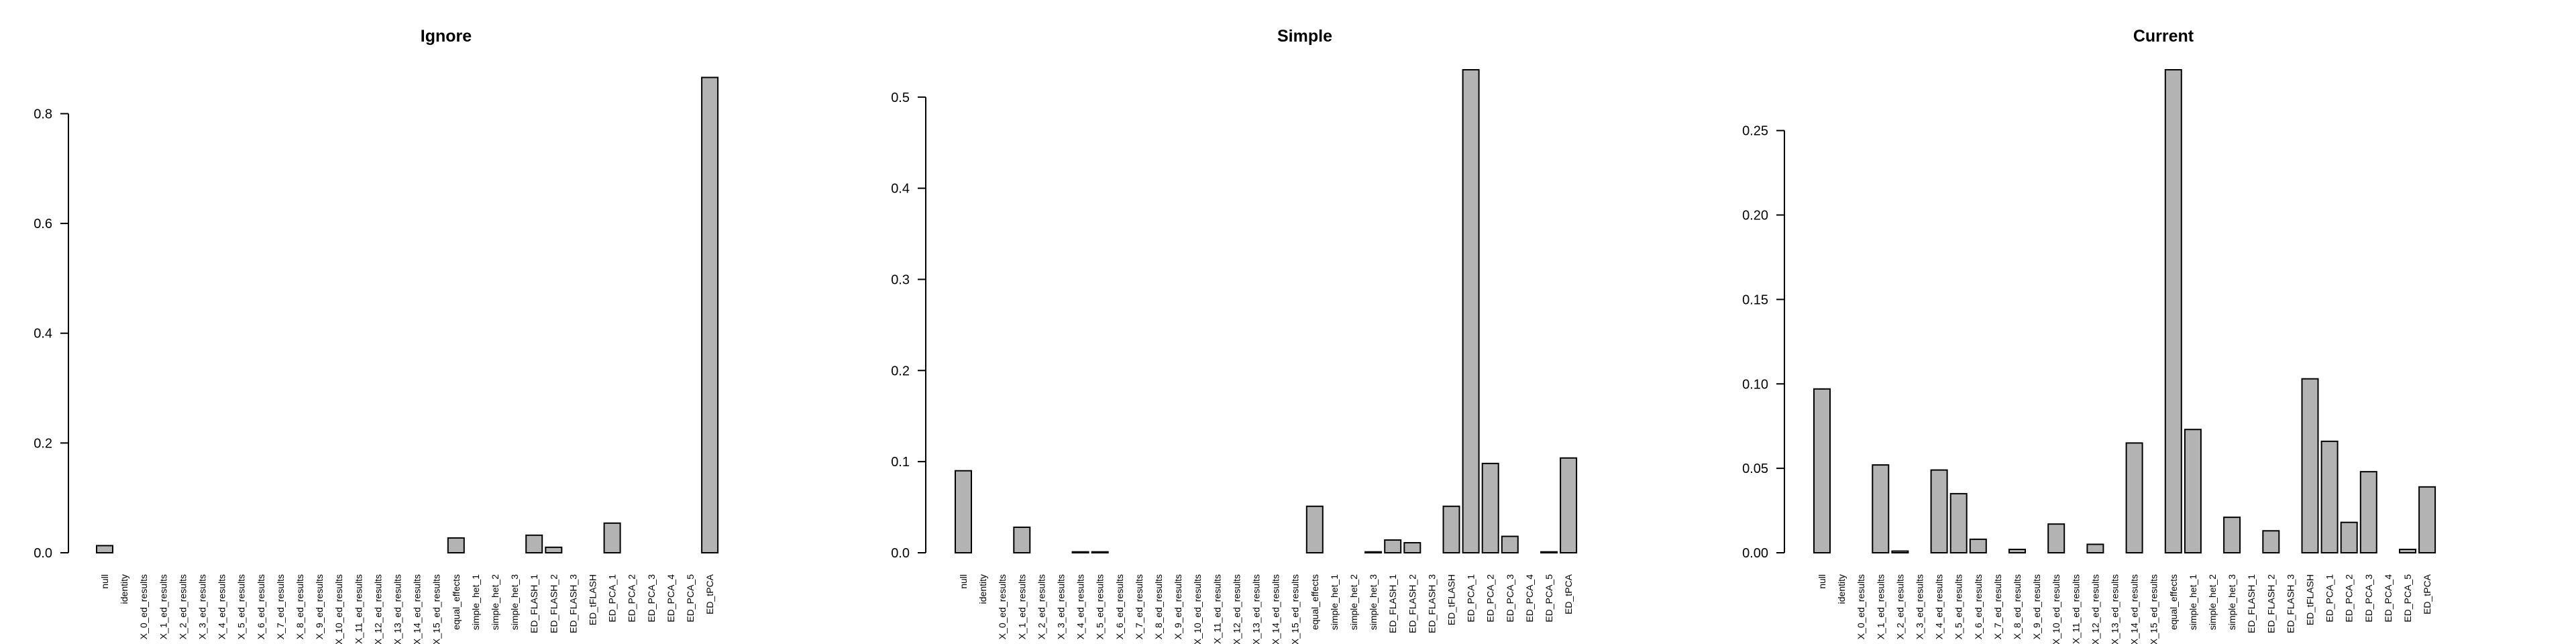 This screenshot has width=2576, height=644. I want to click on y-tick-label: 0.05, so click(1755, 469).